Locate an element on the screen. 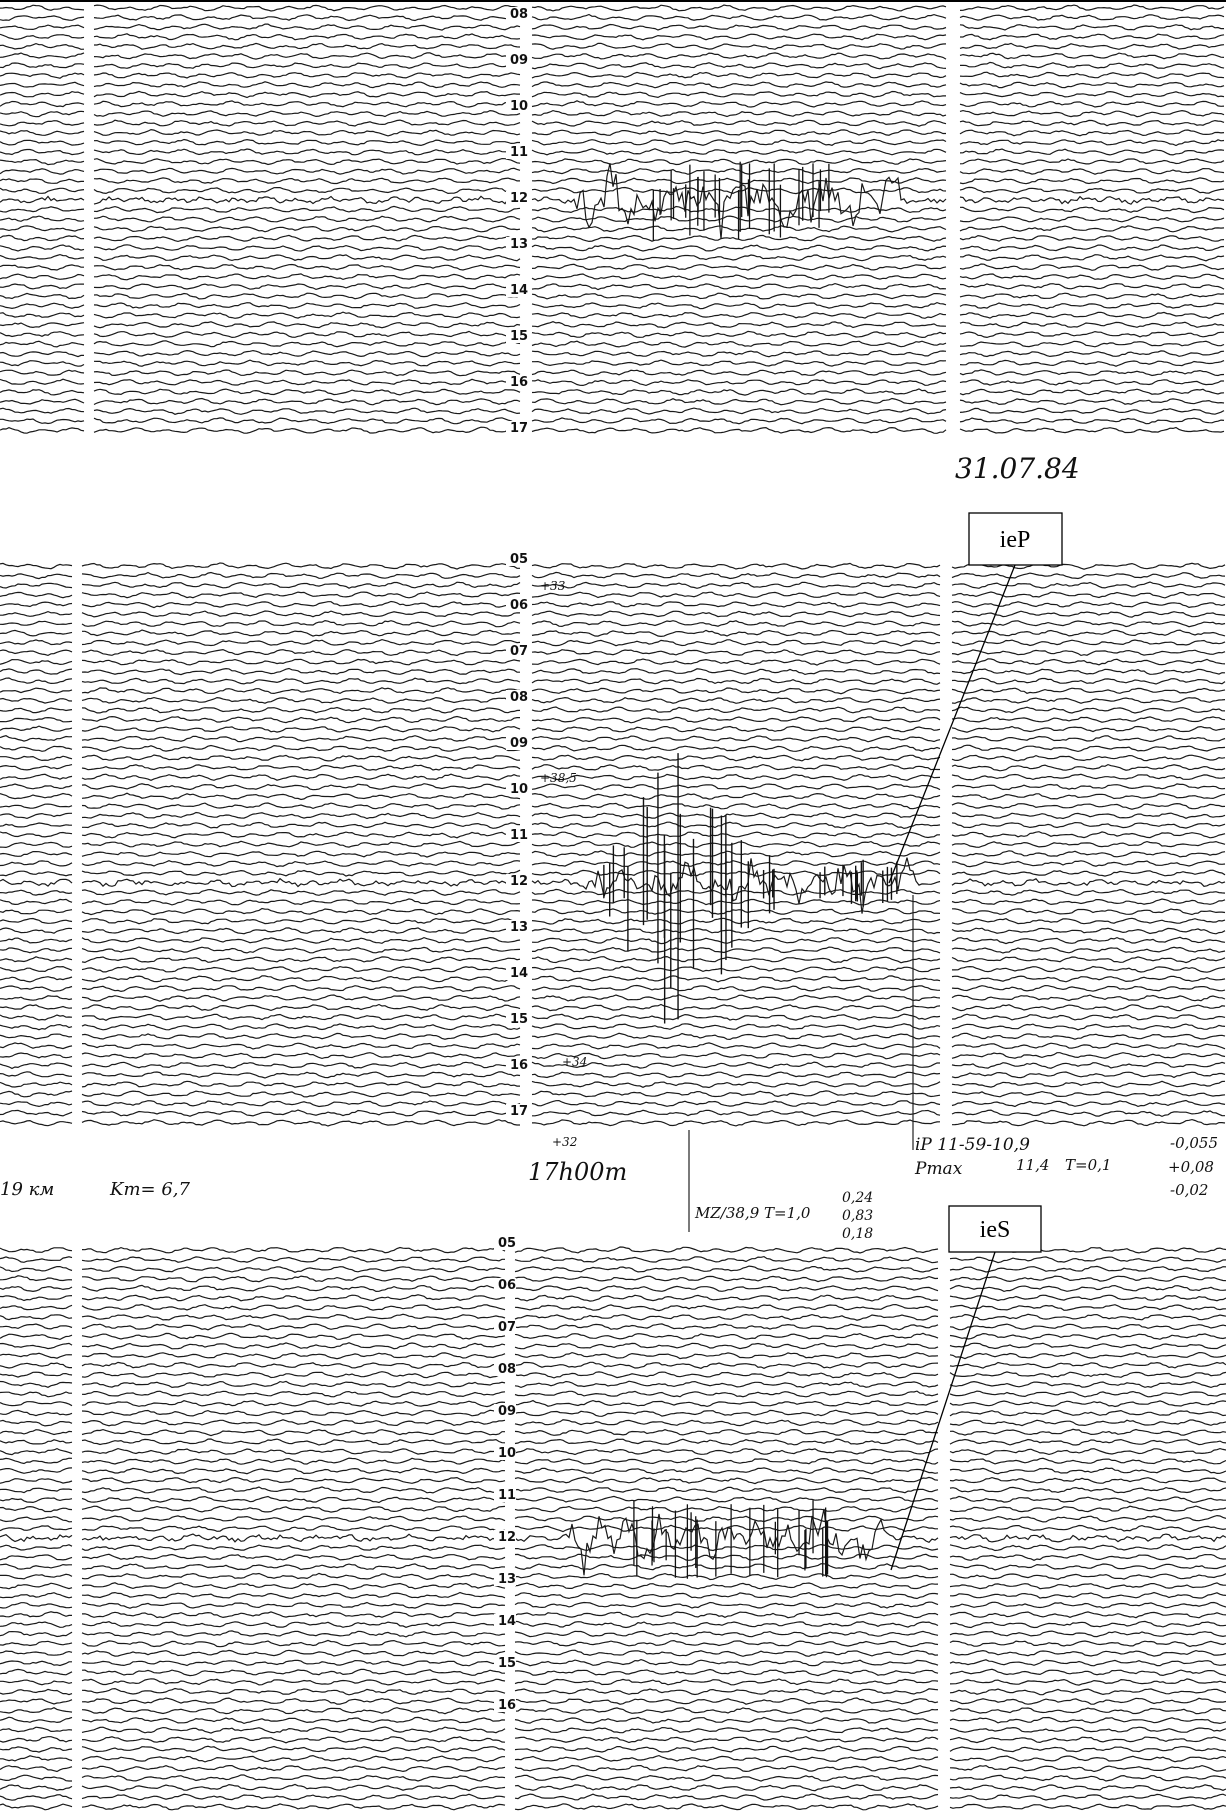 The height and width of the screenshot is (1812, 1226). leader-line is located at coordinates (943, 1411).